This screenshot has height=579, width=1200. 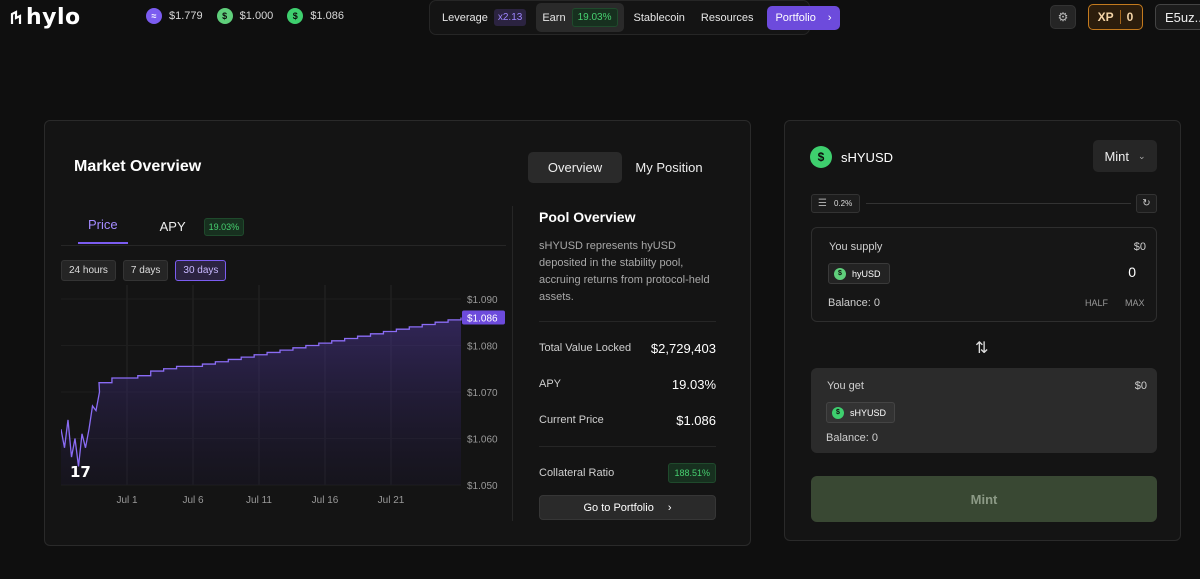 What do you see at coordinates (575, 167) in the screenshot?
I see `tab-overview: Overview` at bounding box center [575, 167].